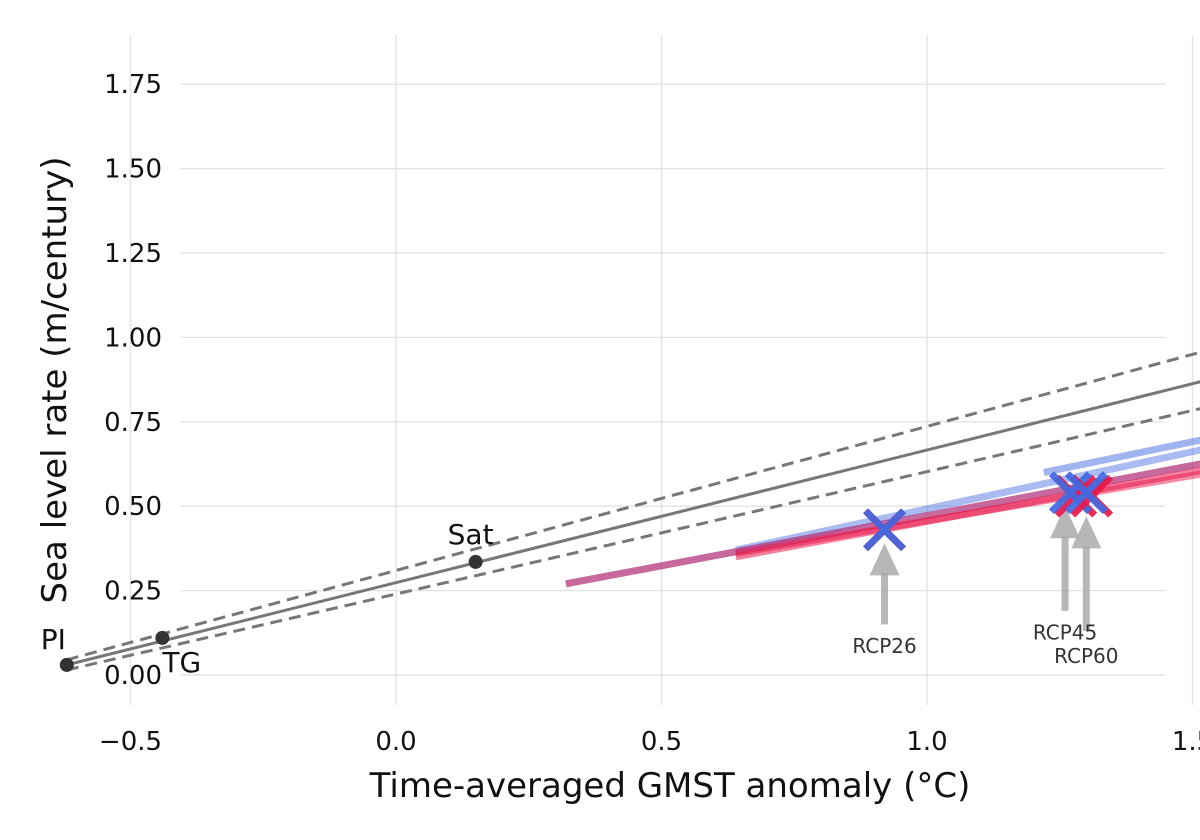 The height and width of the screenshot is (840, 1200). Describe the element at coordinates (133, 85) in the screenshot. I see `y-tick-label: 1.75` at that location.